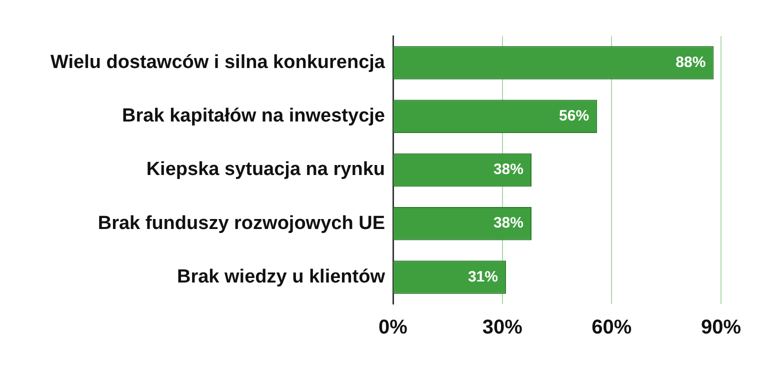 This screenshot has width=764, height=382. I want to click on data-label: 88%, so click(691, 62).